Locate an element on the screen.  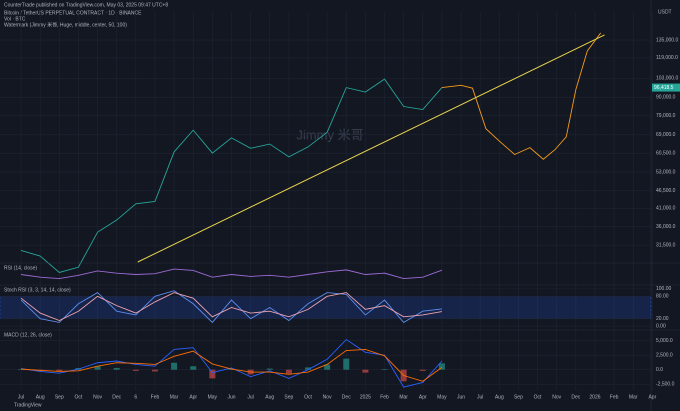
y-tick-label: 53,000.0 is located at coordinates (666, 172).